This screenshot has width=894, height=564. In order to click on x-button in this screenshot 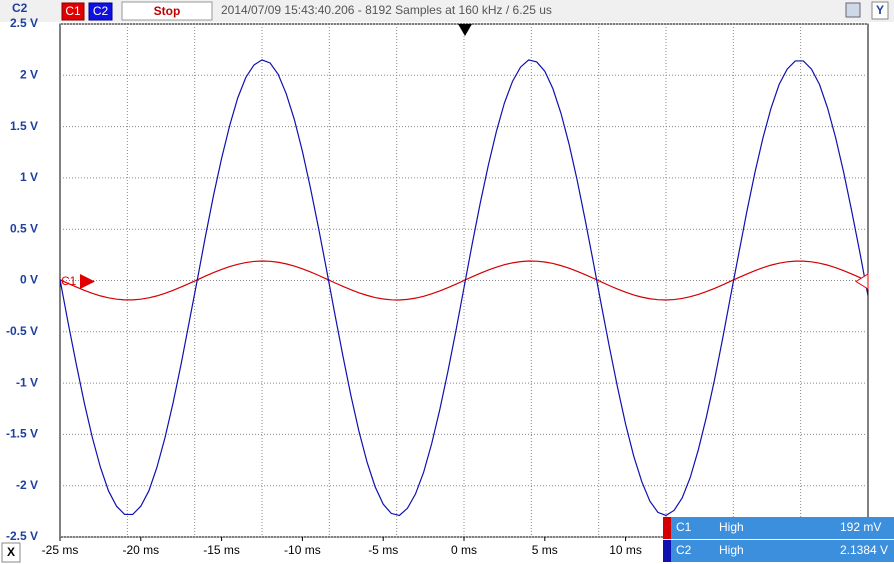, I will do `click(11, 552)`.